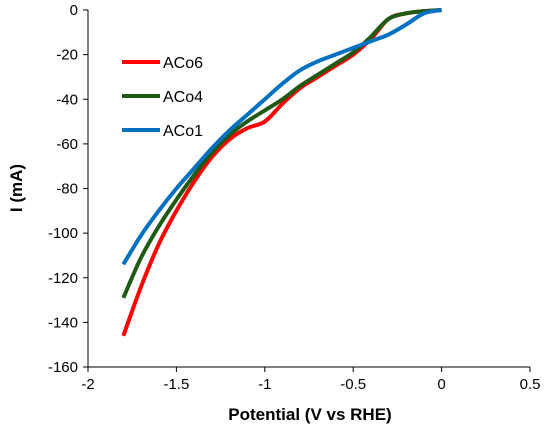 This screenshot has height=435, width=550. What do you see at coordinates (183, 63) in the screenshot?
I see `legend-label-aco6: ACo6` at bounding box center [183, 63].